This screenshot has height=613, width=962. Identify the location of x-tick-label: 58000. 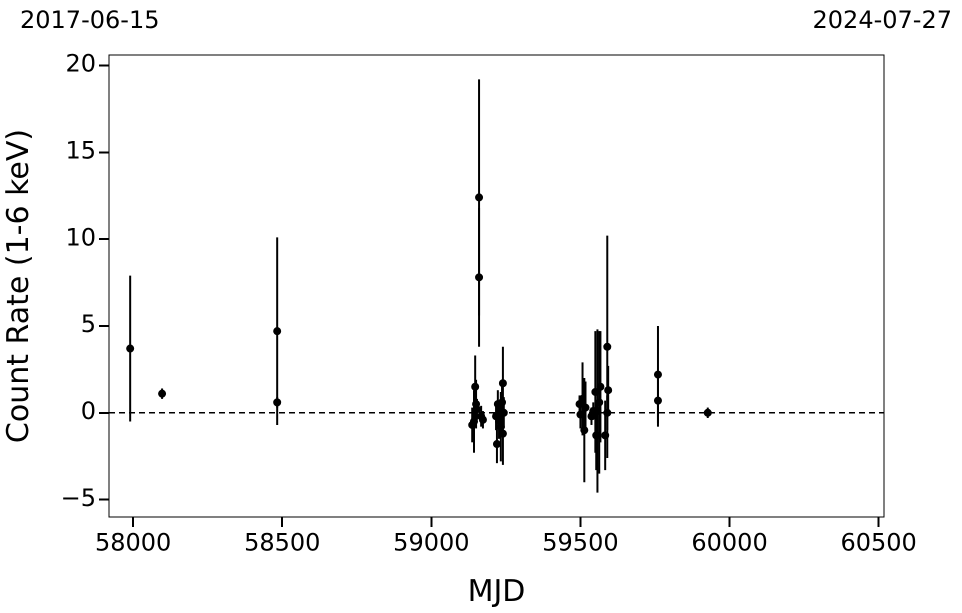
(133, 542).